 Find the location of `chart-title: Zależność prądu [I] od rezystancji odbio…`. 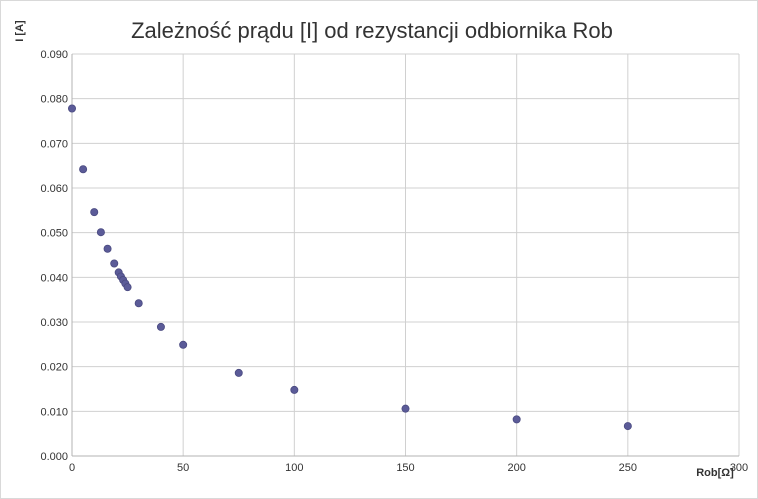

chart-title: Zależność prądu [I] od rezystancji odbio… is located at coordinates (372, 30).